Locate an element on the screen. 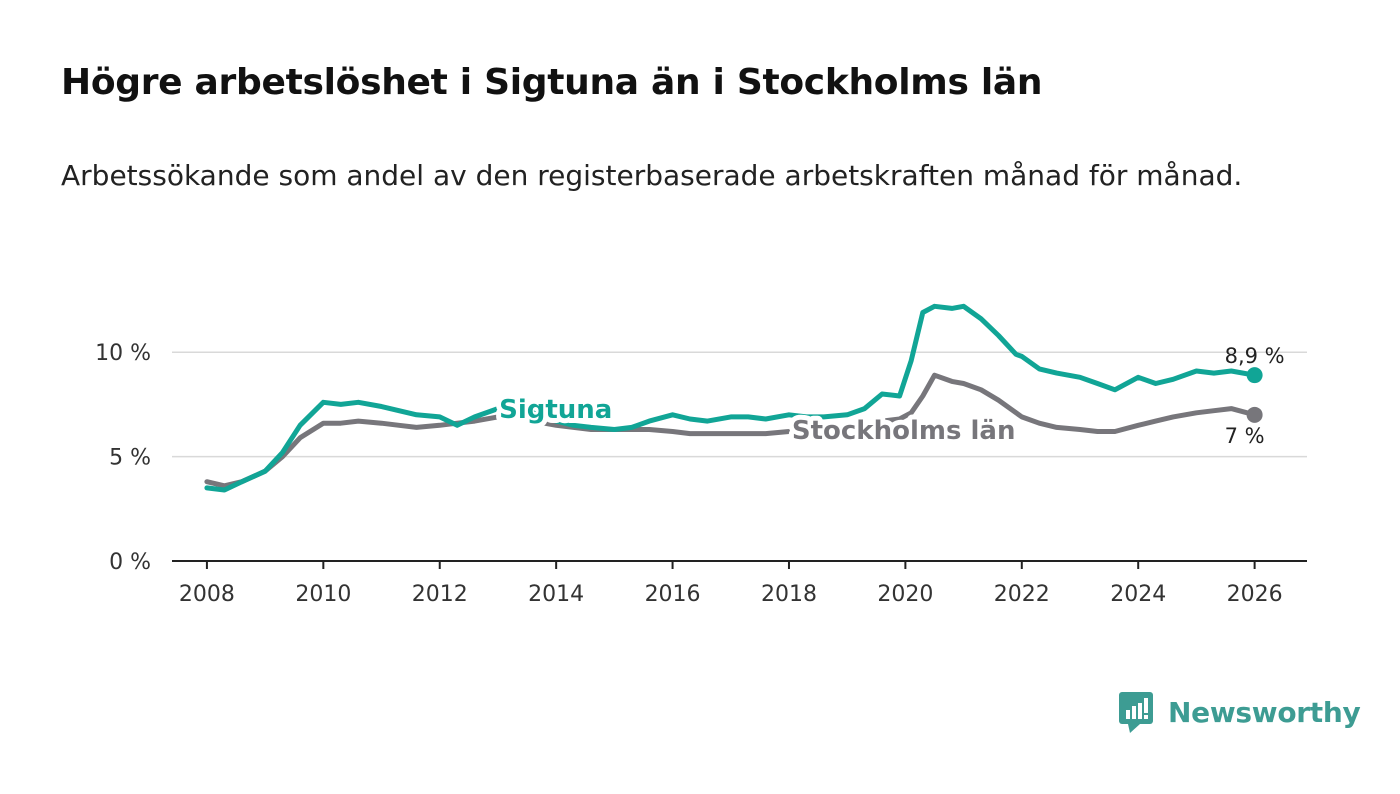 Image resolution: width=1400 pixels, height=794 pixels. y-axis: 0 % 5 % 10 % is located at coordinates (123, 458).